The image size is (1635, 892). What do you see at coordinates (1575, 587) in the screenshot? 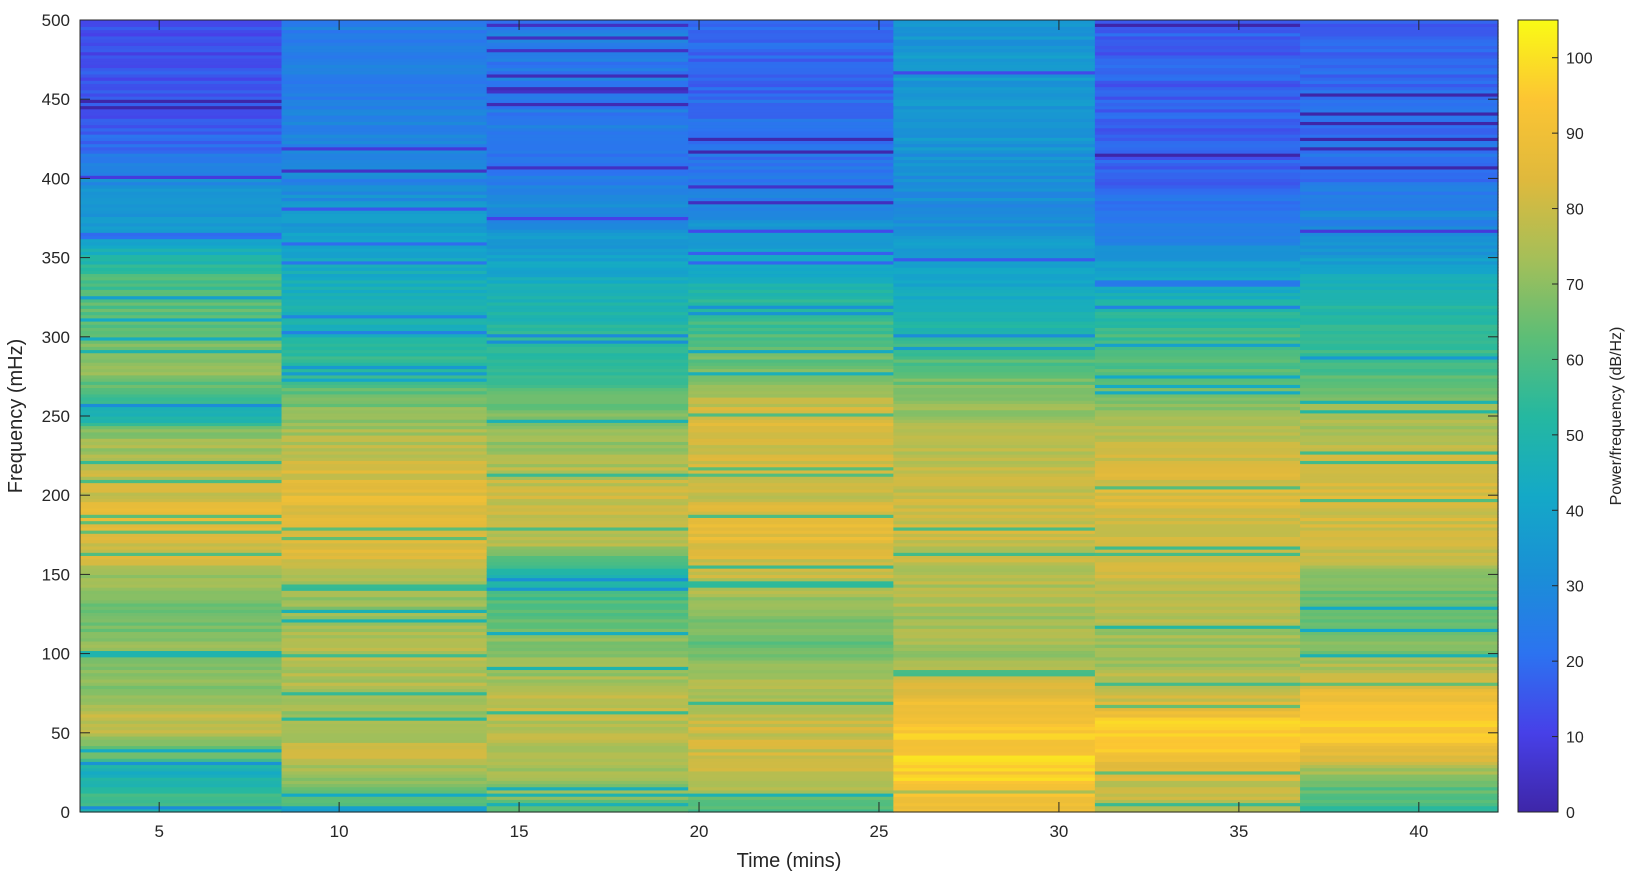
I see `colorbar-tick-label: 30` at bounding box center [1575, 587].